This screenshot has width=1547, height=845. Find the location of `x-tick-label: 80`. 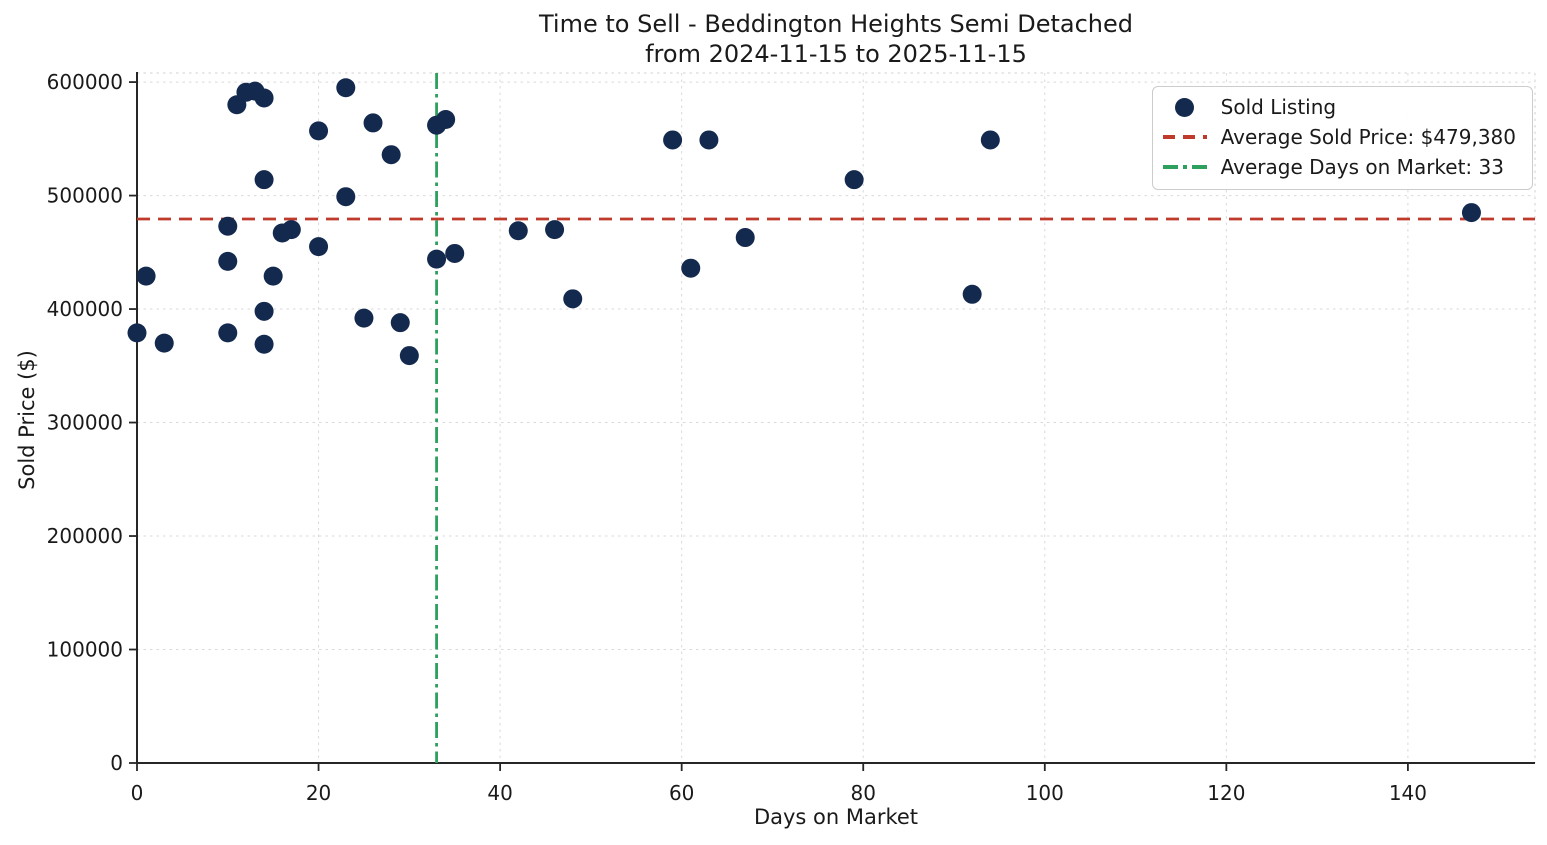

x-tick-label: 80 is located at coordinates (863, 793).